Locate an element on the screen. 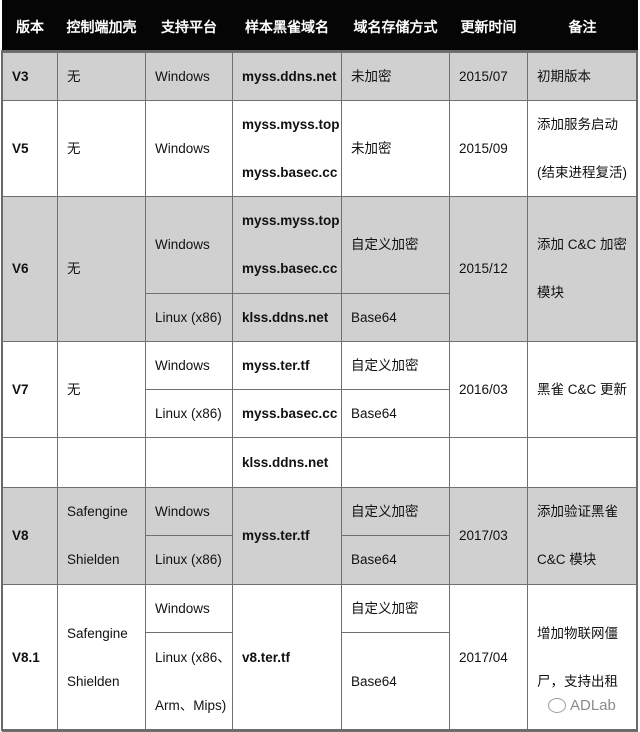 This screenshot has height=732, width=640. cell-date is located at coordinates (488, 462).